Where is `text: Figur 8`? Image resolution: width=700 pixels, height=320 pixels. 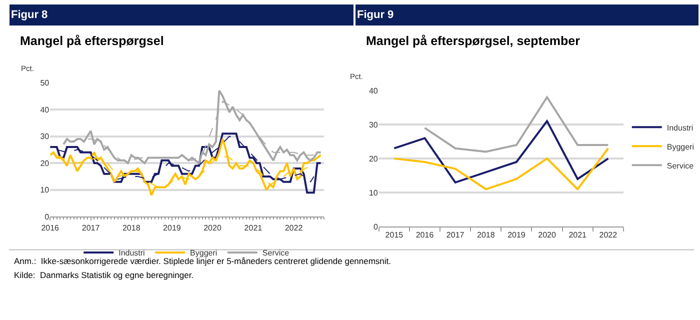 text: Figur 8 is located at coordinates (29, 15).